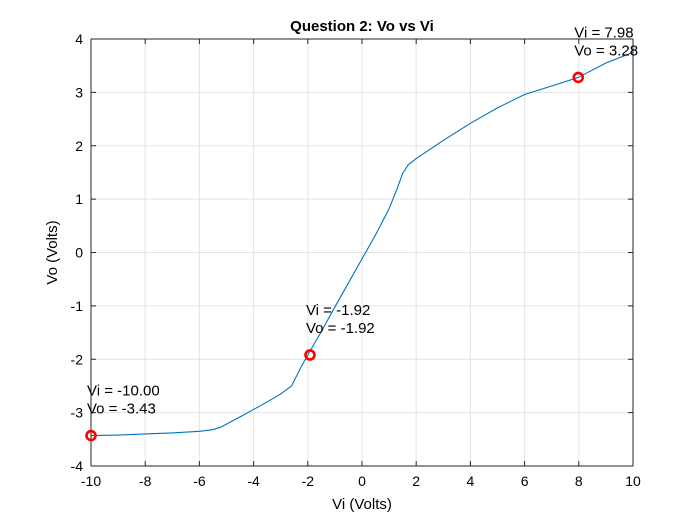 This screenshot has height=525, width=700. I want to click on x-tick-label: 4, so click(471, 481).